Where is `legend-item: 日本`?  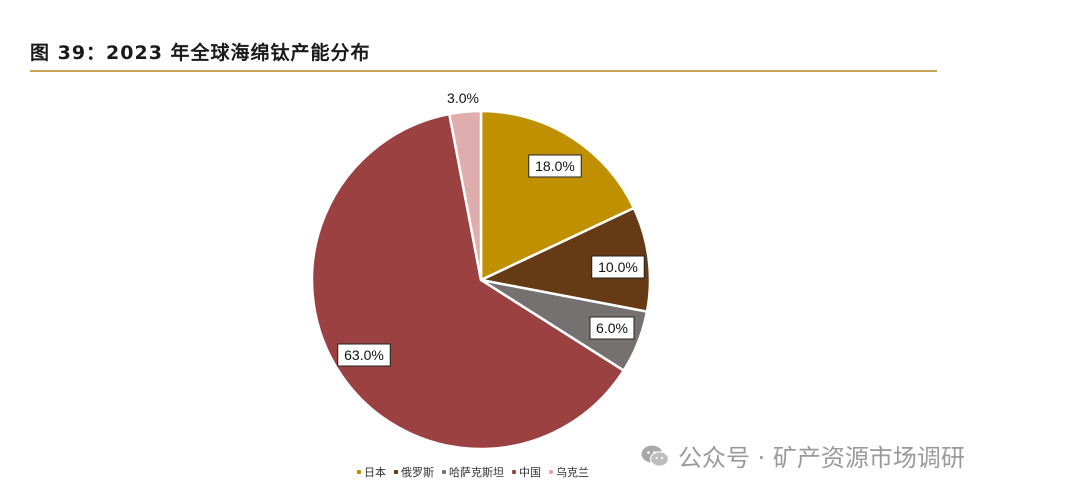
legend-item: 日本 is located at coordinates (371, 472).